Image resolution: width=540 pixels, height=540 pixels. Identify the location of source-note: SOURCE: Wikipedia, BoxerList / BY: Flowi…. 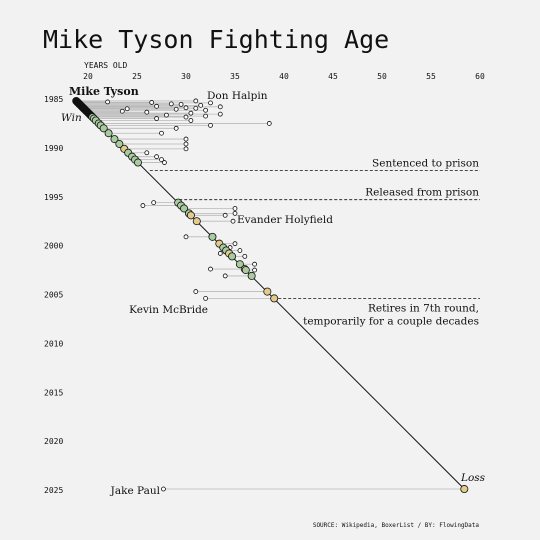
(396, 525).